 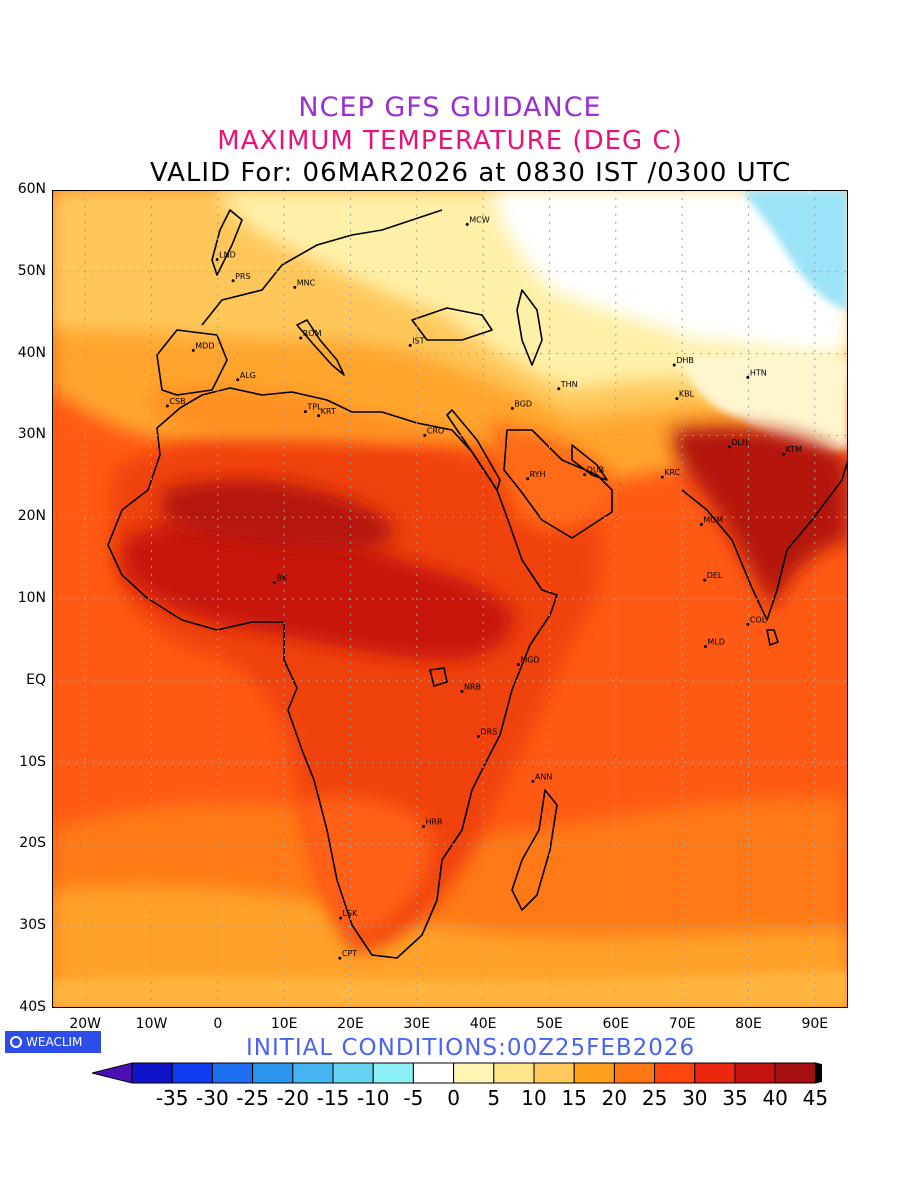 I want to click on lon-label: 10W, so click(x=151, y=1024).